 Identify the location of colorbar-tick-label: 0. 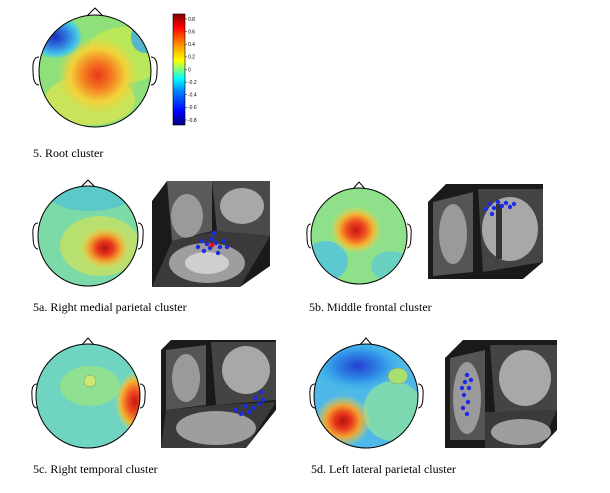
(189, 70).